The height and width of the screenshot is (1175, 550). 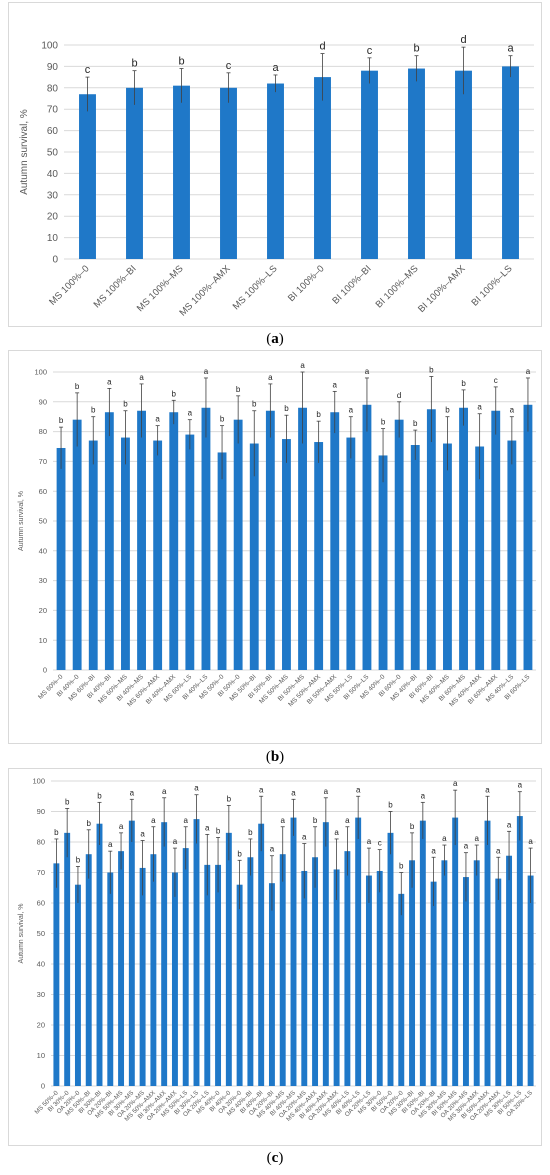 What do you see at coordinates (205, 291) in the screenshot?
I see `x-tick-label: MS 100%–AMX` at bounding box center [205, 291].